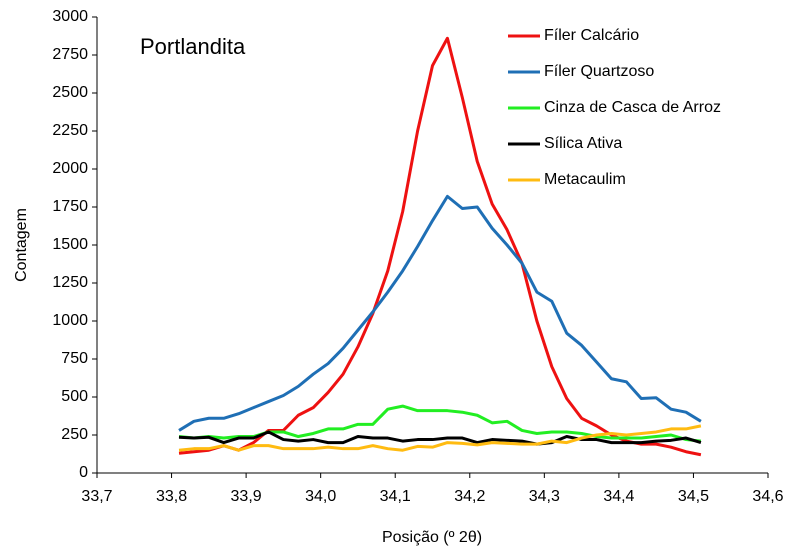 The width and height of the screenshot is (798, 555). What do you see at coordinates (70, 320) in the screenshot?
I see `y-tick-label: 1000` at bounding box center [70, 320].